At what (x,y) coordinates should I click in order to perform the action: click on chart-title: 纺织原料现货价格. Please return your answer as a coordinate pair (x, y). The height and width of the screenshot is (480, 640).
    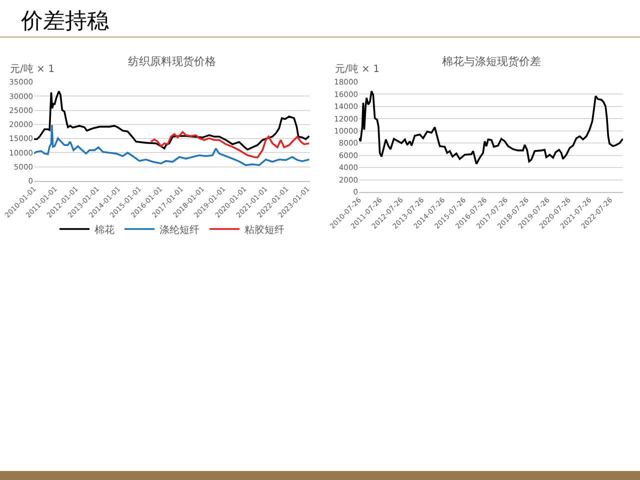
    Looking at the image, I should click on (172, 61).